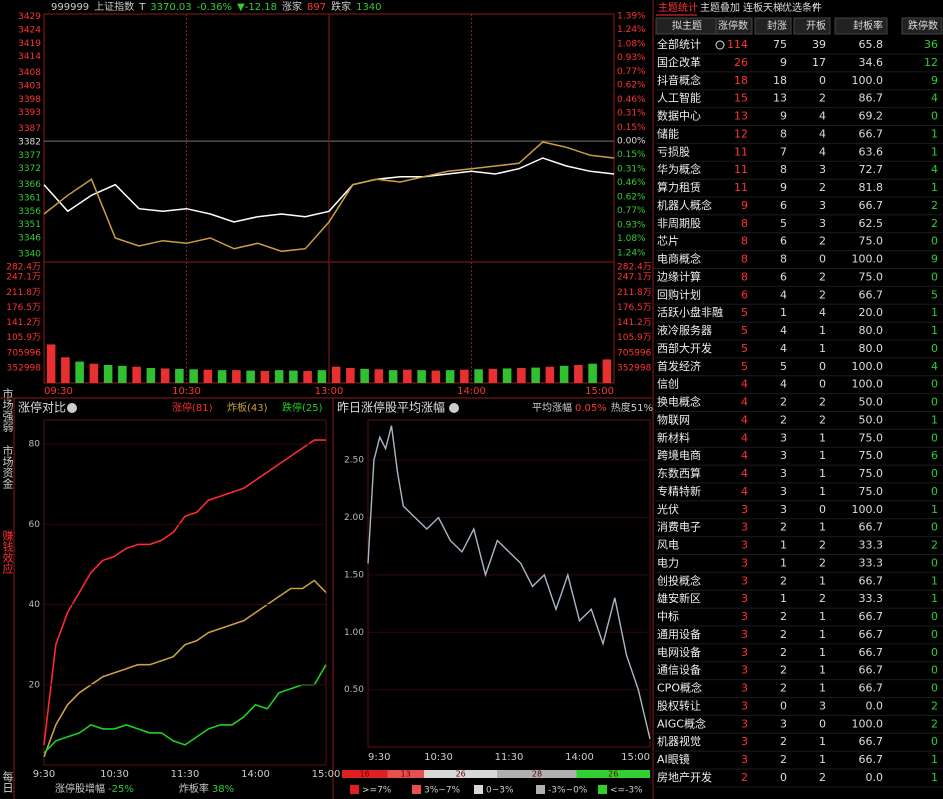  Describe the element at coordinates (814, 8) in the screenshot. I see `table-tab: ?` at that location.